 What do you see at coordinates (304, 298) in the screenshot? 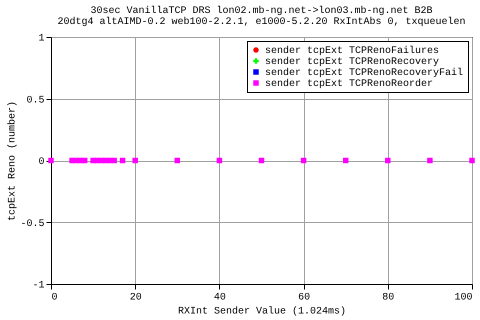
I see `x-tick-label: 60` at bounding box center [304, 298].